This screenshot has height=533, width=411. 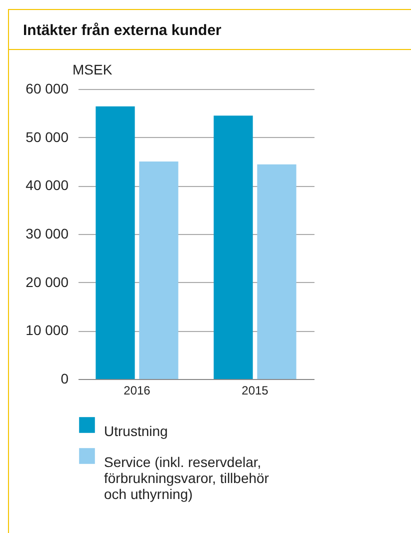 What do you see at coordinates (47, 234) in the screenshot?
I see `y-tick-label: 30 000` at bounding box center [47, 234].